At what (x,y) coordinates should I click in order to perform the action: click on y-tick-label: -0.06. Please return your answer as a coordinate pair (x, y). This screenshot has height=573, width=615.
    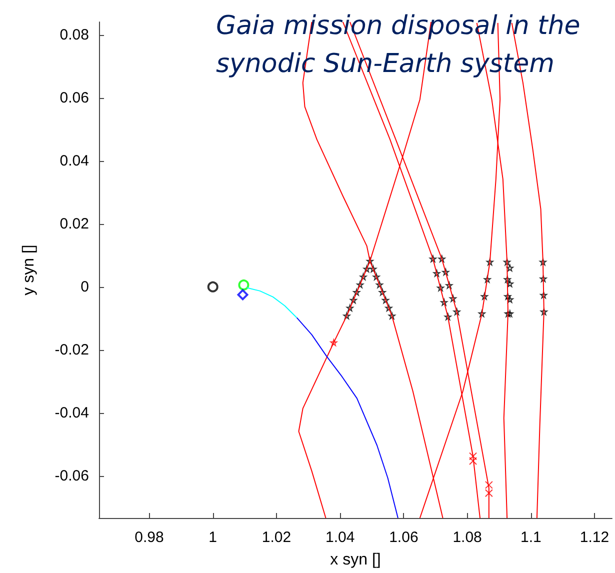
    Looking at the image, I should click on (71, 475).